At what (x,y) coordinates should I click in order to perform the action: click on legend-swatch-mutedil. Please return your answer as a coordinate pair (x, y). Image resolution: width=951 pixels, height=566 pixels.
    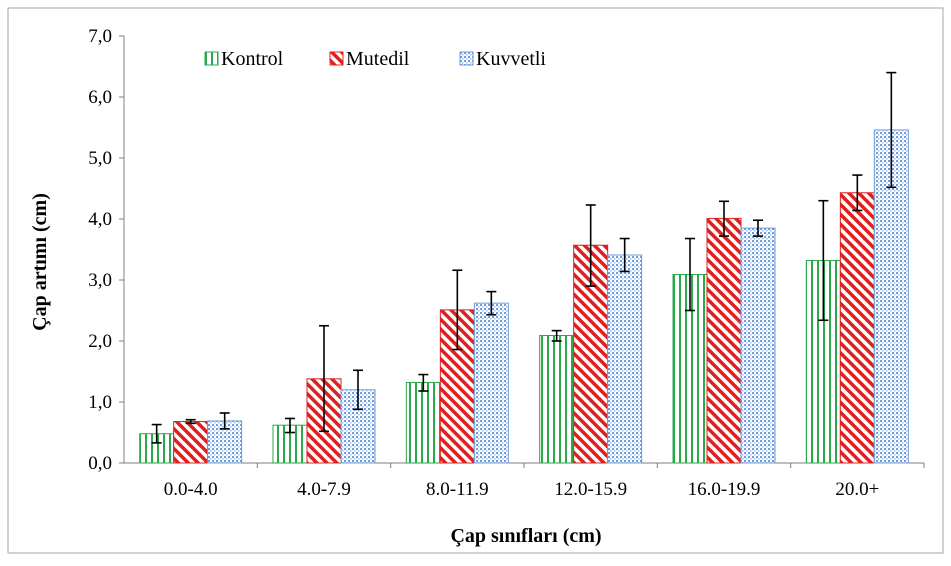
    Looking at the image, I should click on (336, 58).